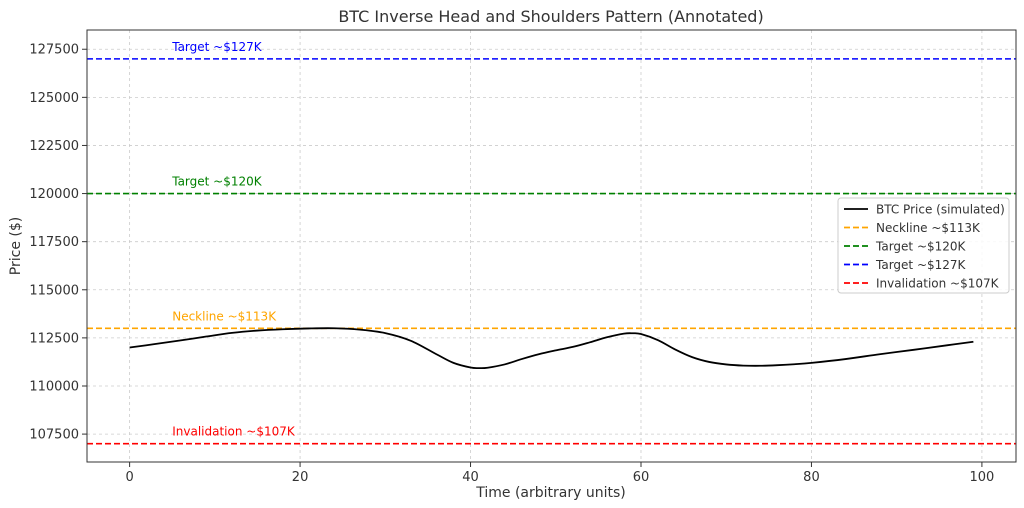 The width and height of the screenshot is (1024, 508). What do you see at coordinates (54, 146) in the screenshot?
I see `y-tick-label: 122500` at bounding box center [54, 146].